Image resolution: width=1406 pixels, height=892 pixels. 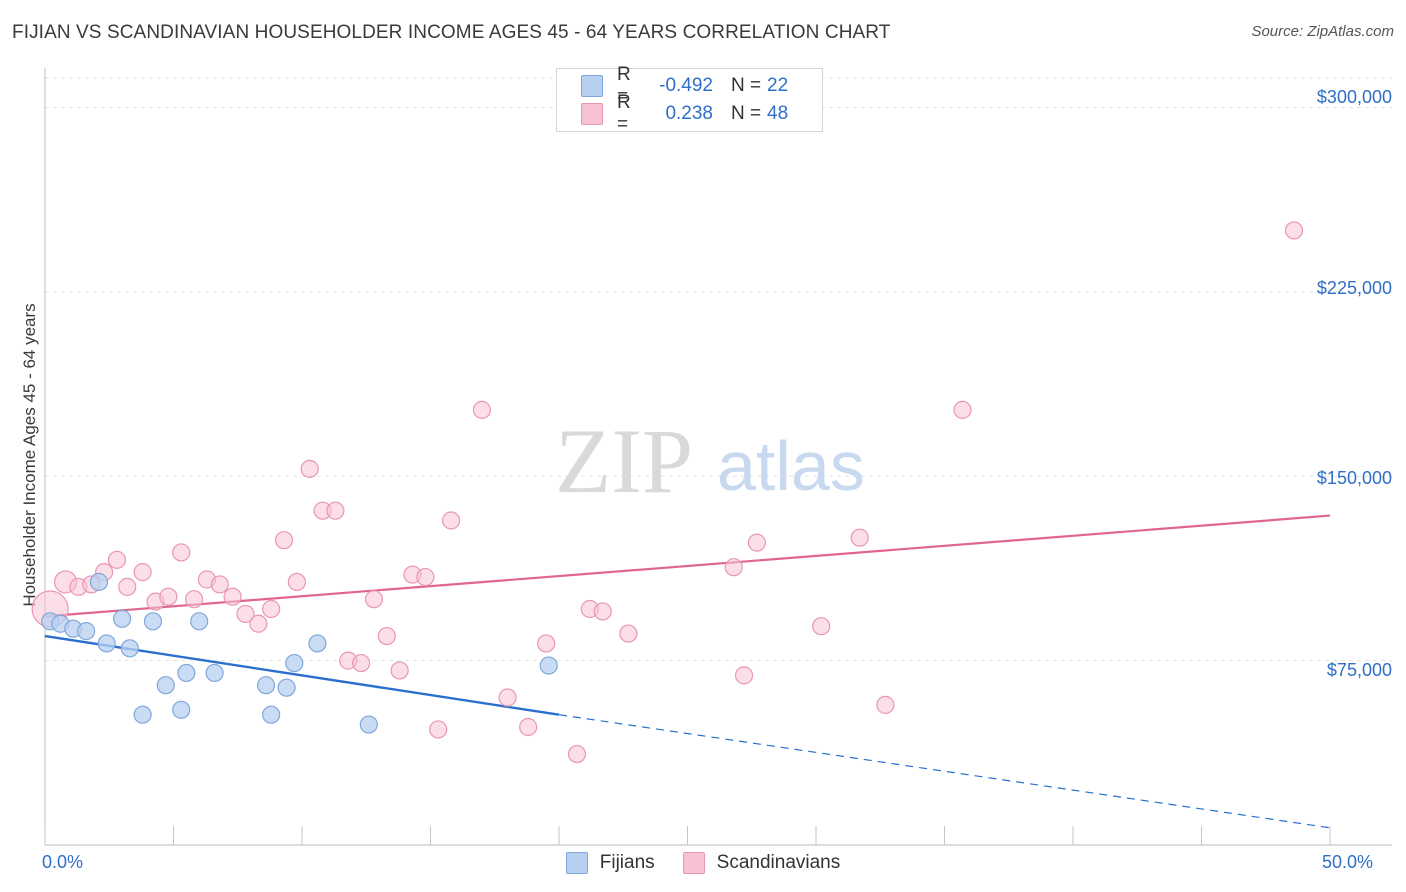 I want to click on watermark: ZIP atlas, so click(x=710, y=461).